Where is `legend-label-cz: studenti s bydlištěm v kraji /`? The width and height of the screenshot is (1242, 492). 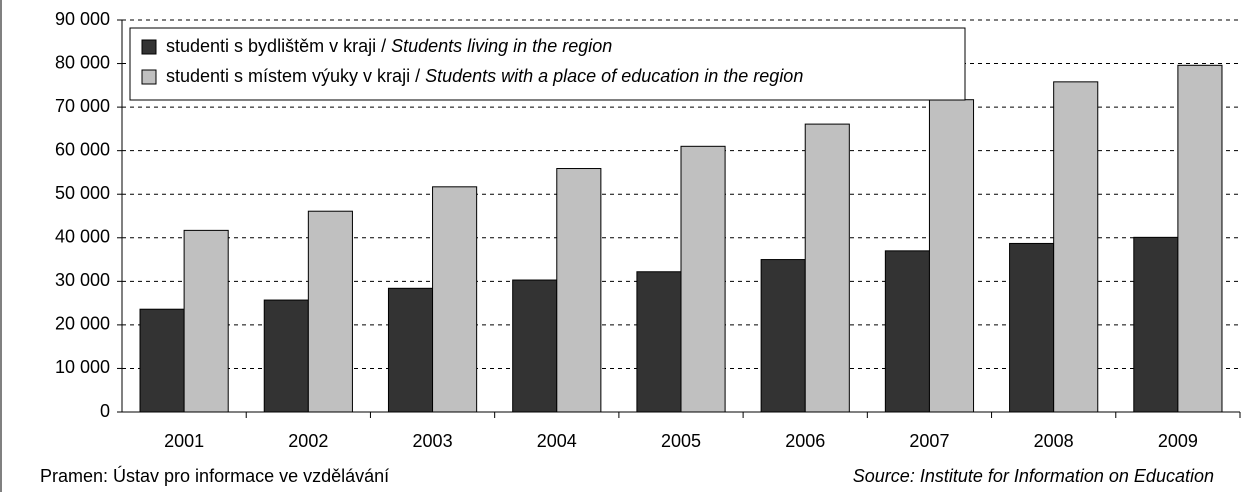
legend-label-cz: studenti s bydlištěm v kraji / is located at coordinates (278, 46).